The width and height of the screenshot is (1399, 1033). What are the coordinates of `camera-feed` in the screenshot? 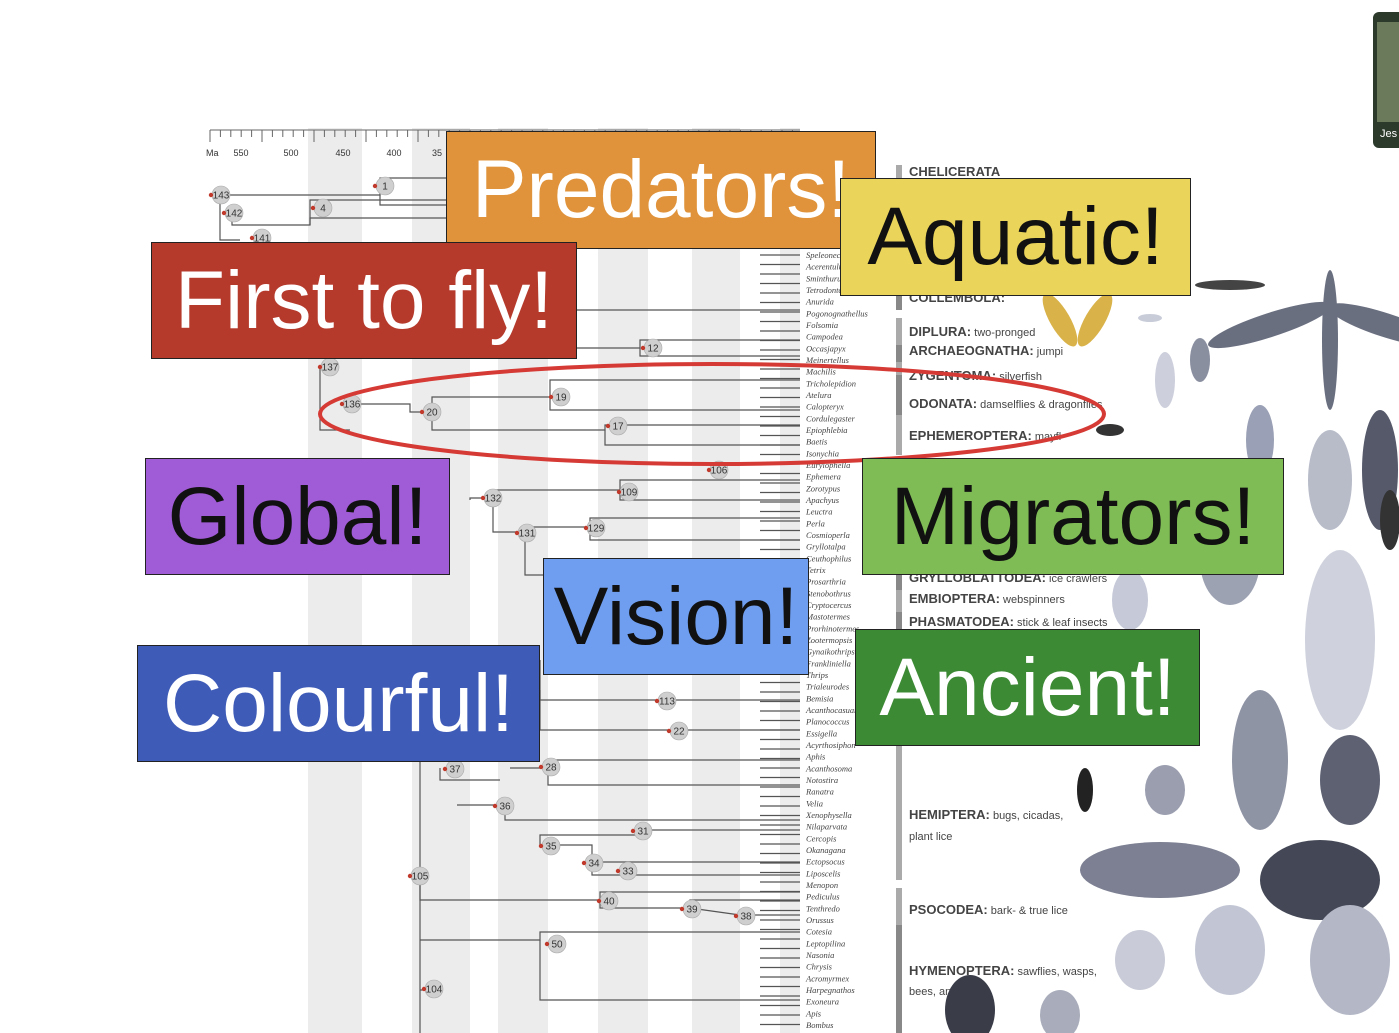 It's located at (1388, 72).